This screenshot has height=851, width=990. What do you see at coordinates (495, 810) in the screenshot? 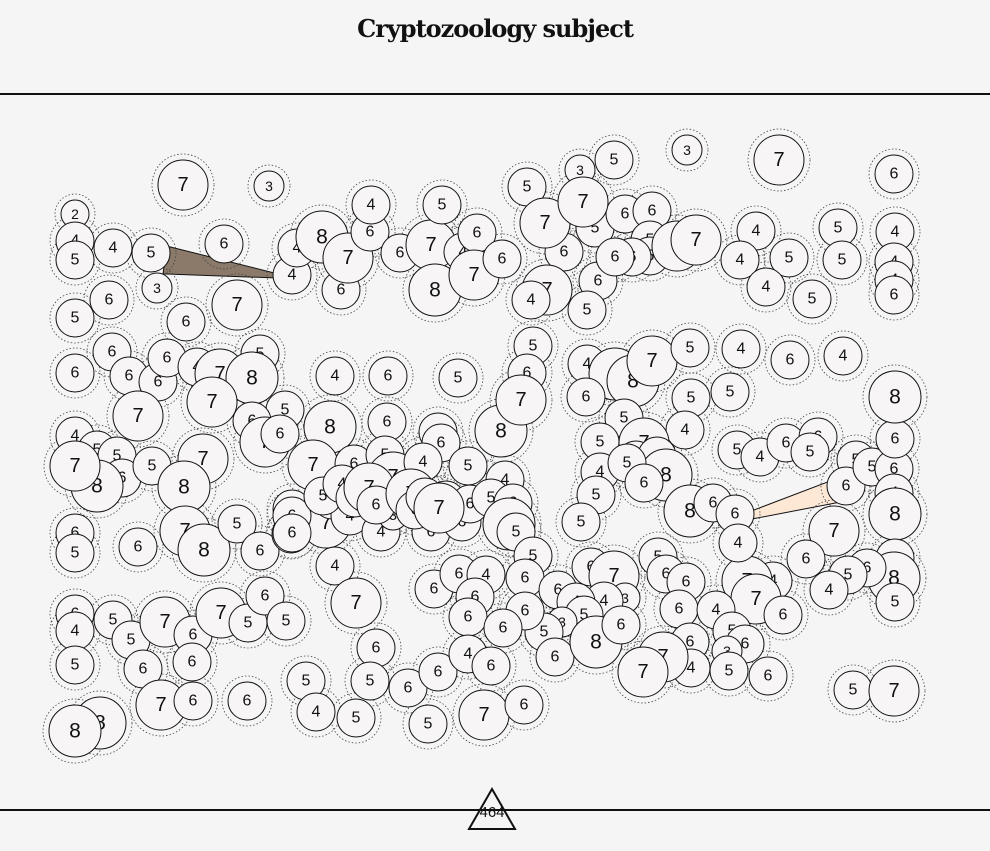
I see `bottom-rule` at bounding box center [495, 810].